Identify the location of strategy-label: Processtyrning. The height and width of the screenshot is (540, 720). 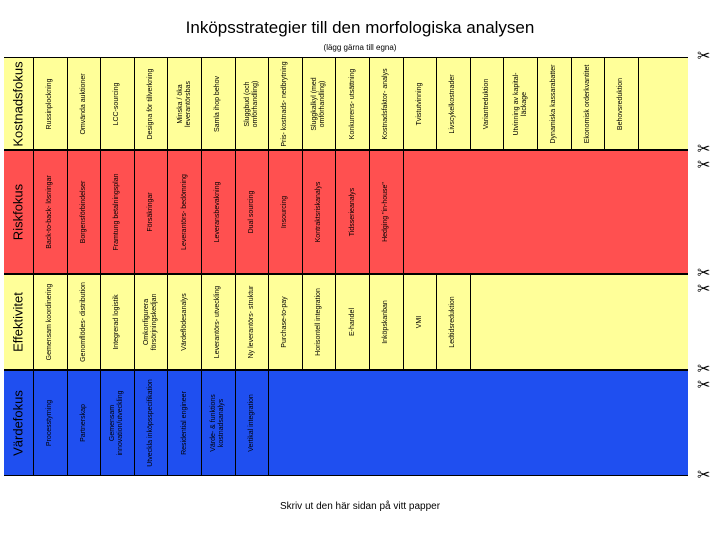
(50, 423).